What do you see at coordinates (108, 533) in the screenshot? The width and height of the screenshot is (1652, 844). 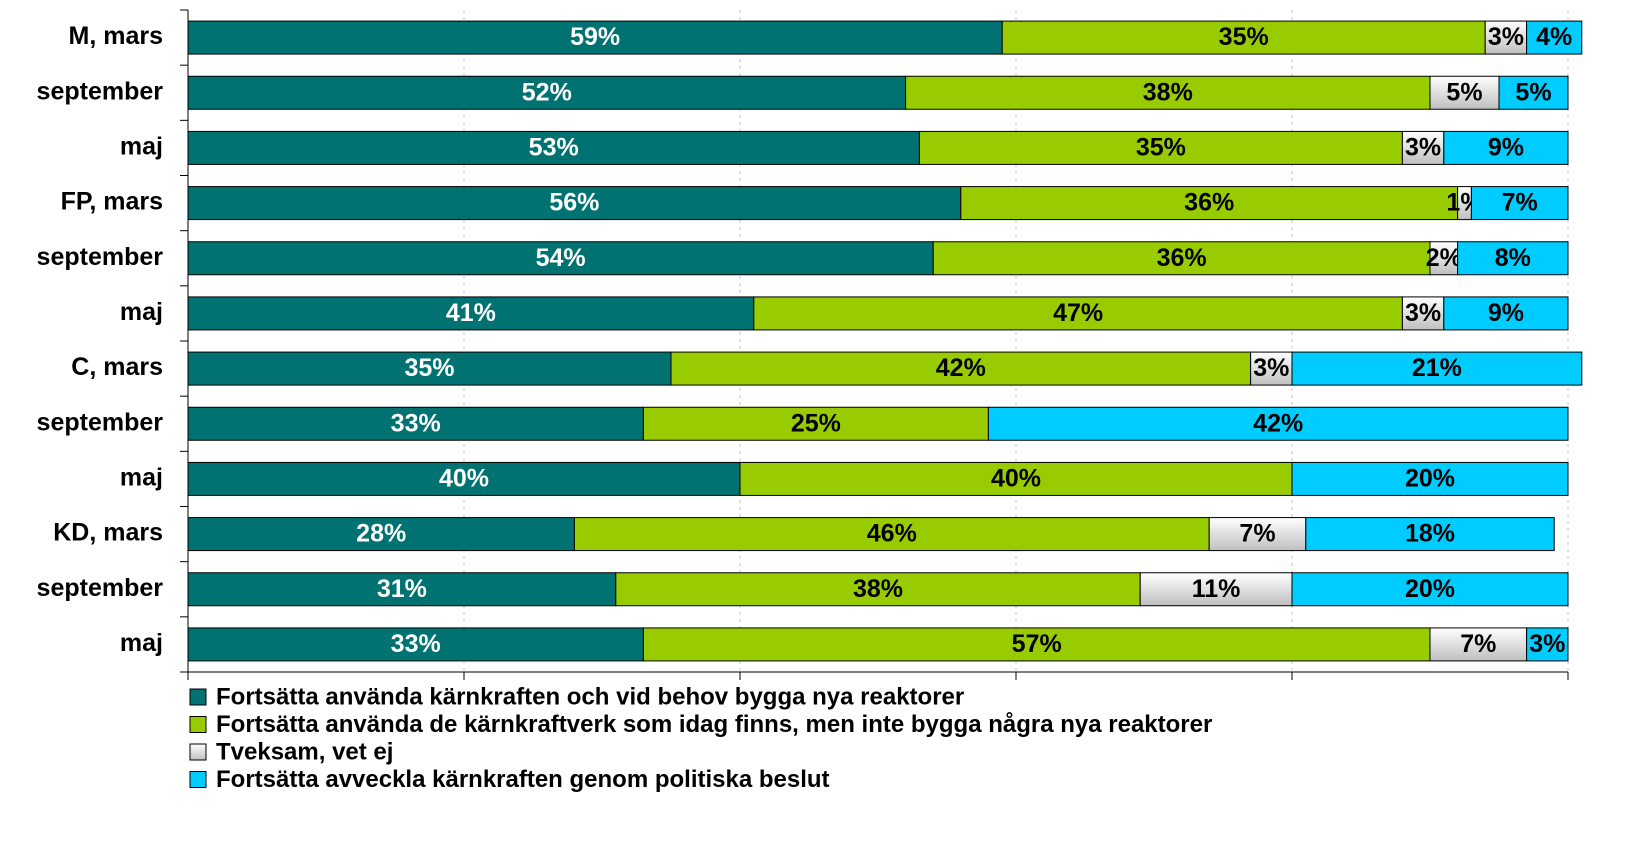 I see `y-tick-label: KD, mars` at bounding box center [108, 533].